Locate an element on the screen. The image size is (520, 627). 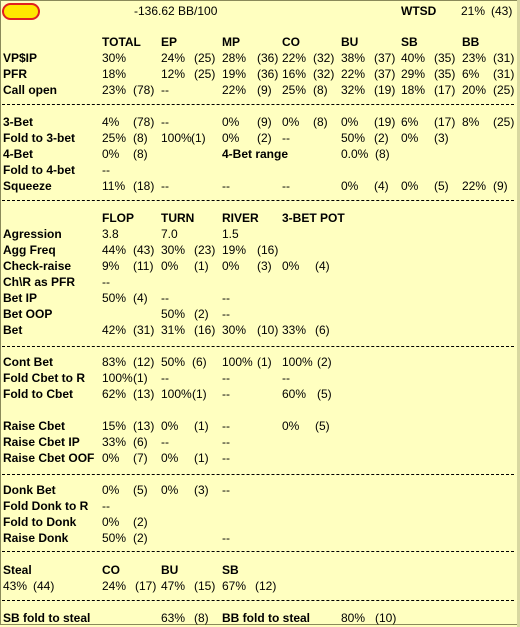
section-divider is located at coordinates (258, 200).